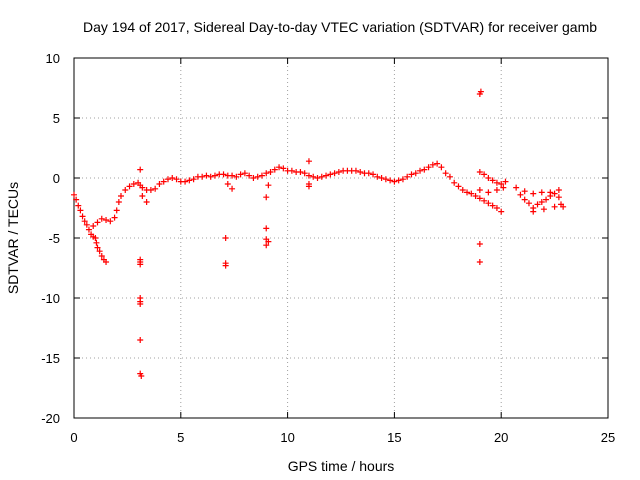 The height and width of the screenshot is (480, 640). I want to click on x-axis-label: GPS time / hours, so click(341, 466).